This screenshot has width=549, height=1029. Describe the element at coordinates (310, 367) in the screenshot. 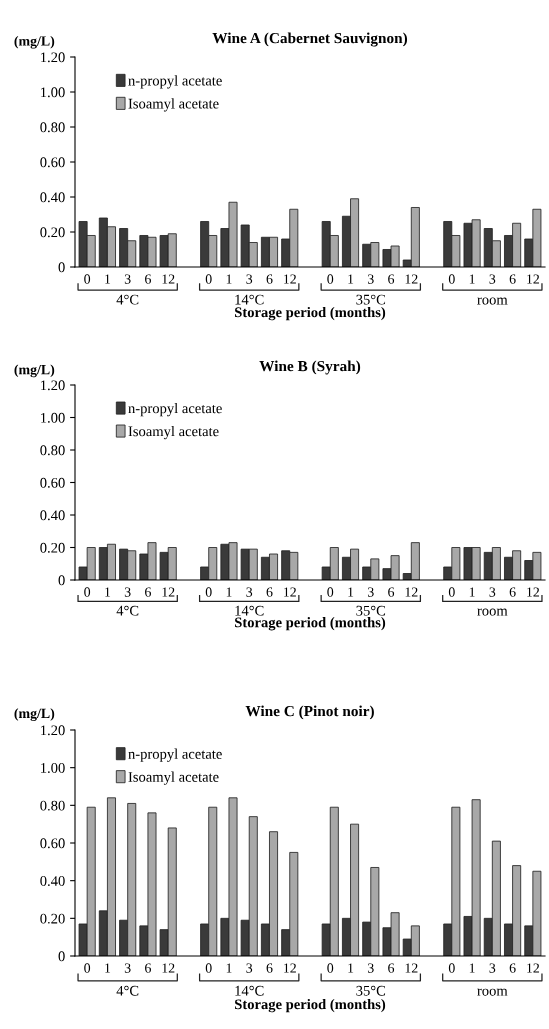

I see `chart-title: Wine B (Syrah)` at that location.